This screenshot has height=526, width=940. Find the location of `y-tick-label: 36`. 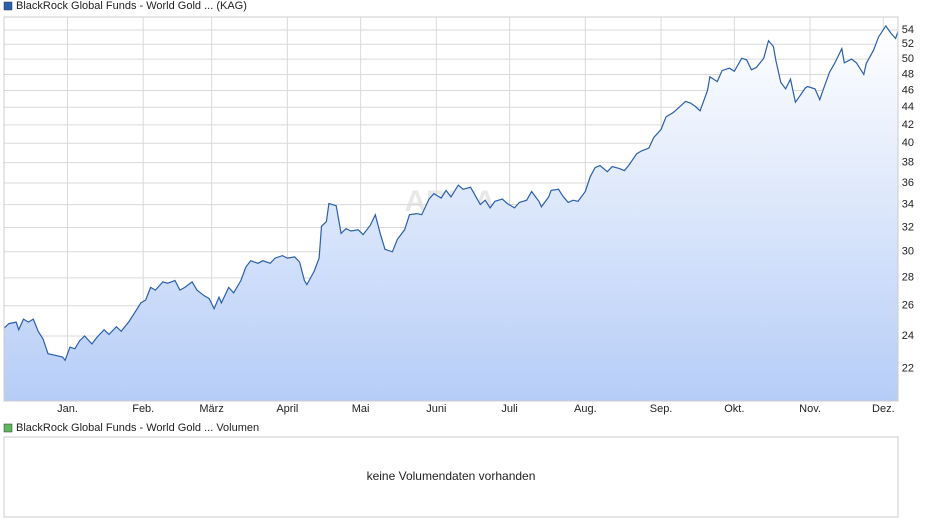

y-tick-label: 36 is located at coordinates (908, 183).